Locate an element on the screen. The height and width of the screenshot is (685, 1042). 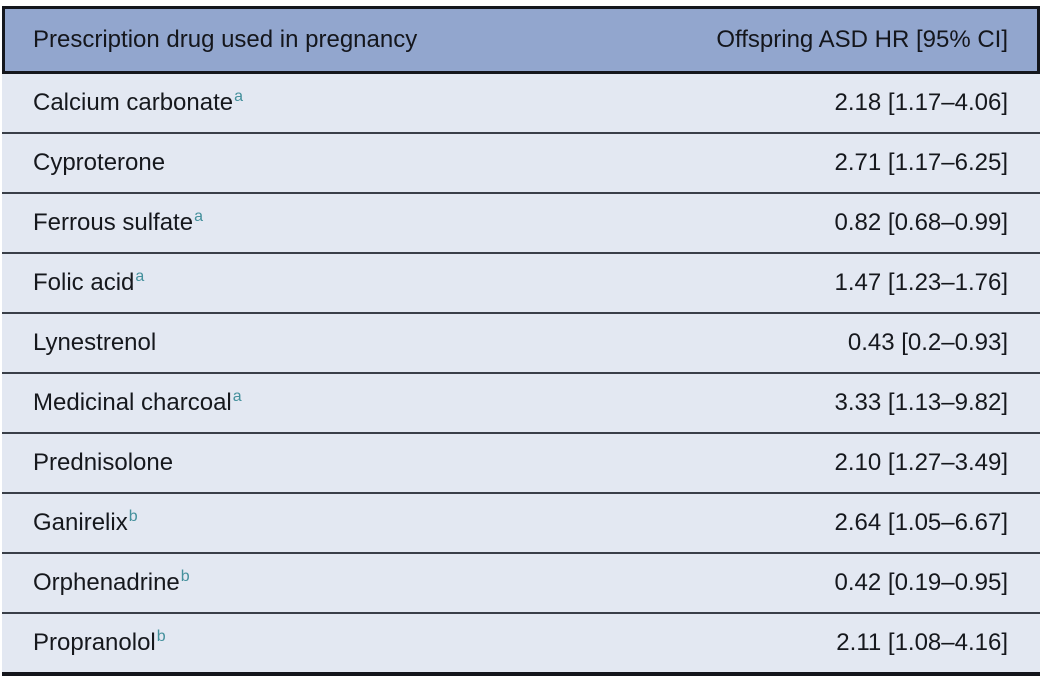
header-drug-column: Prescription drug used in pregnancy is located at coordinates (225, 39).